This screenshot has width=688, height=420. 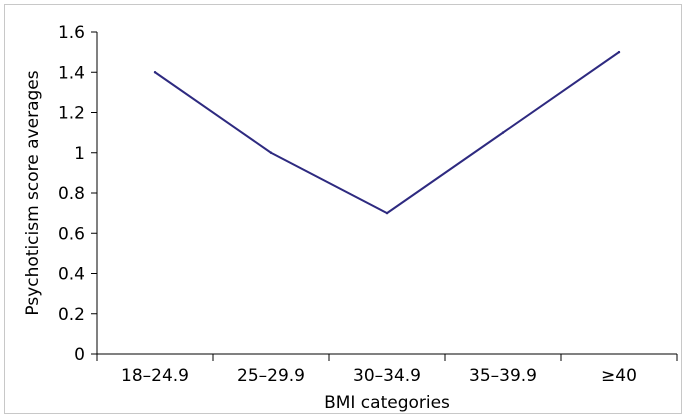 I want to click on y-axis-title: Psychoticism score averages, so click(x=33, y=192).